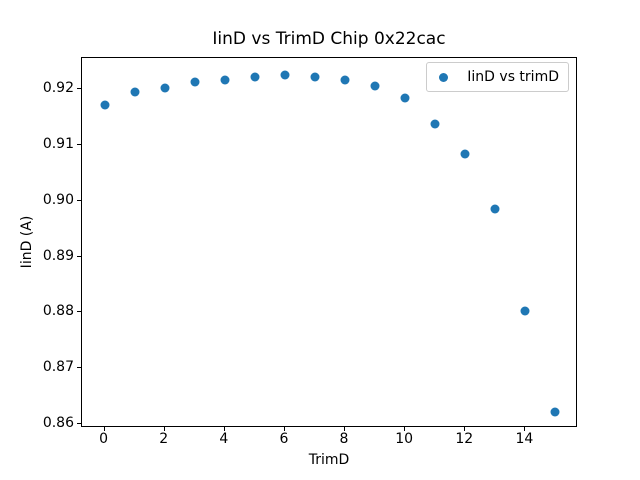 The width and height of the screenshot is (640, 480). Describe the element at coordinates (103, 439) in the screenshot. I see `x-tick-label: 0` at that location.